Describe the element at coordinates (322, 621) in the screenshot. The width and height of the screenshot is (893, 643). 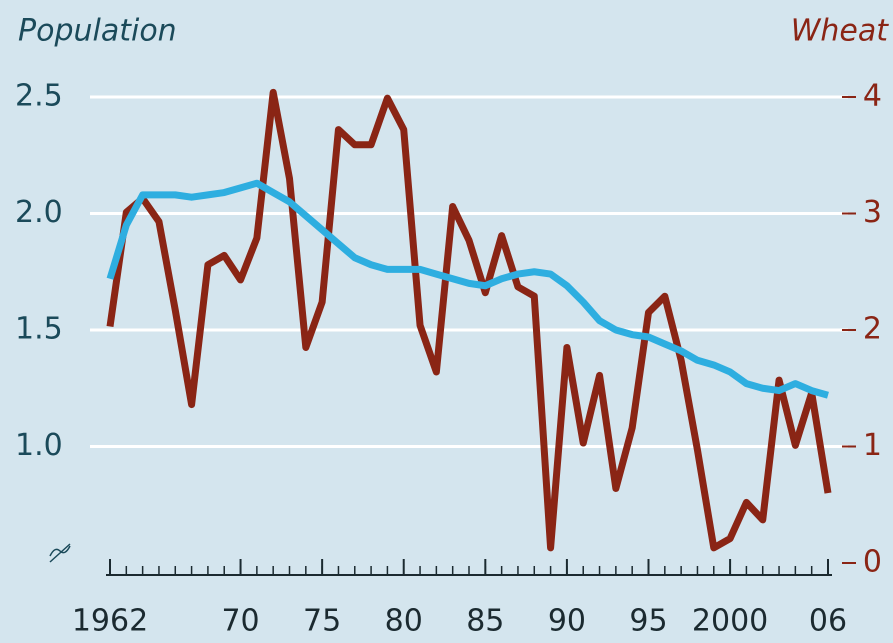
I see `x-tick-label: 75` at that location.